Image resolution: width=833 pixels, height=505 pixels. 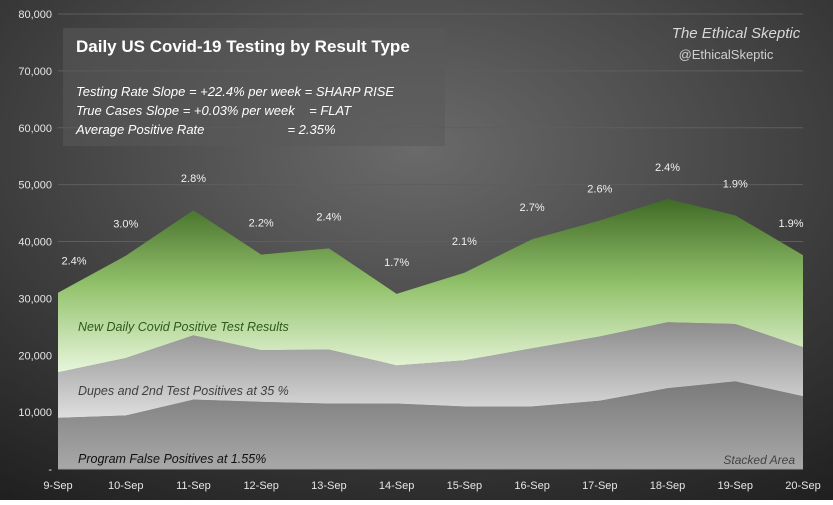 What do you see at coordinates (464, 242) in the screenshot?
I see `data-label: 2.1%` at bounding box center [464, 242].